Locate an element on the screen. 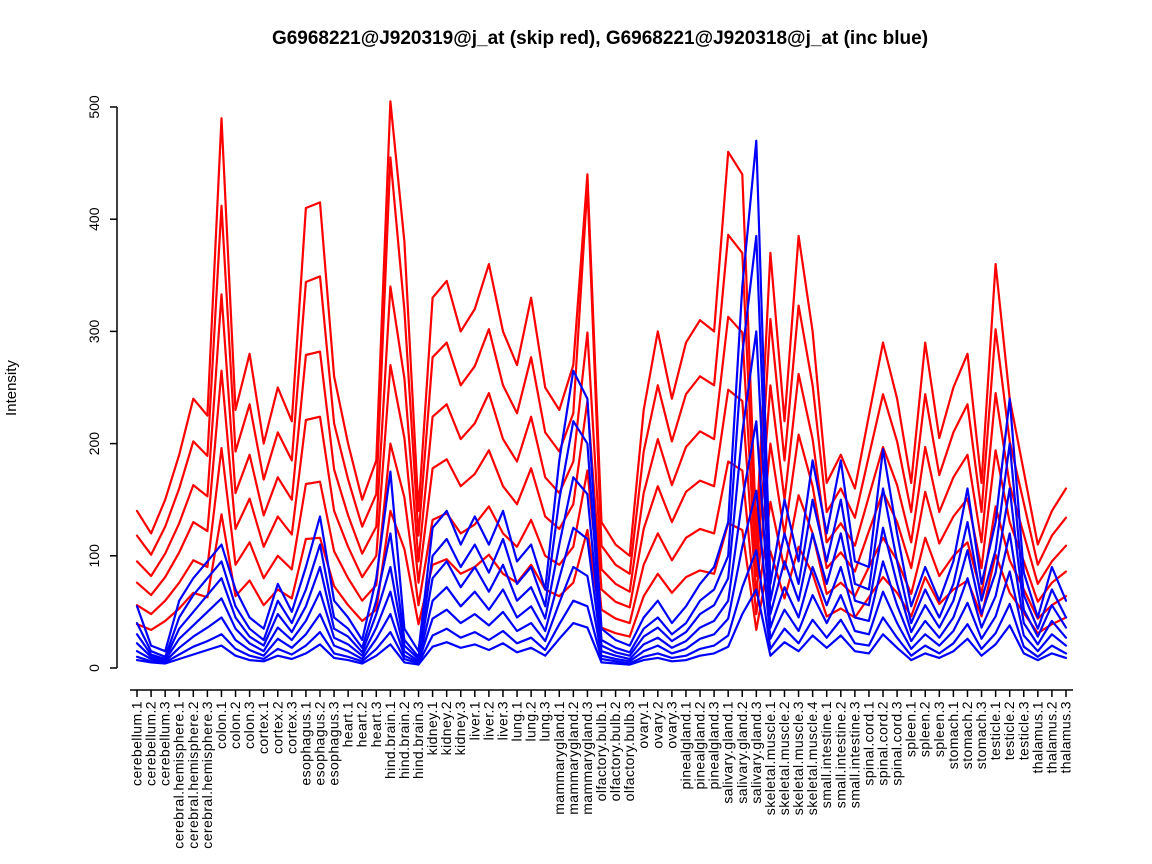 The height and width of the screenshot is (864, 1152). x-tick-label: heart.2 is located at coordinates (362, 724).